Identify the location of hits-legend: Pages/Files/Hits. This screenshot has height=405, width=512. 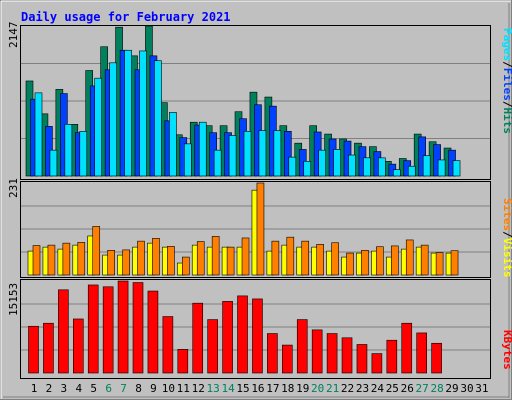
(506, 81).